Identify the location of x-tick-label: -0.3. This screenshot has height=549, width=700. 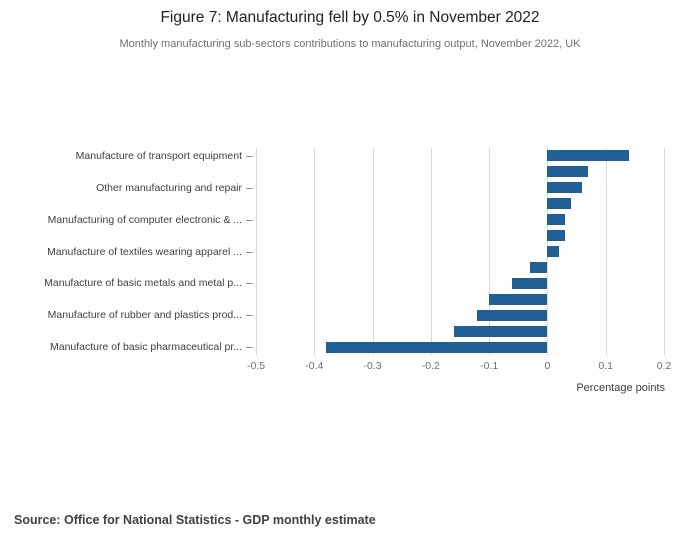
(372, 366).